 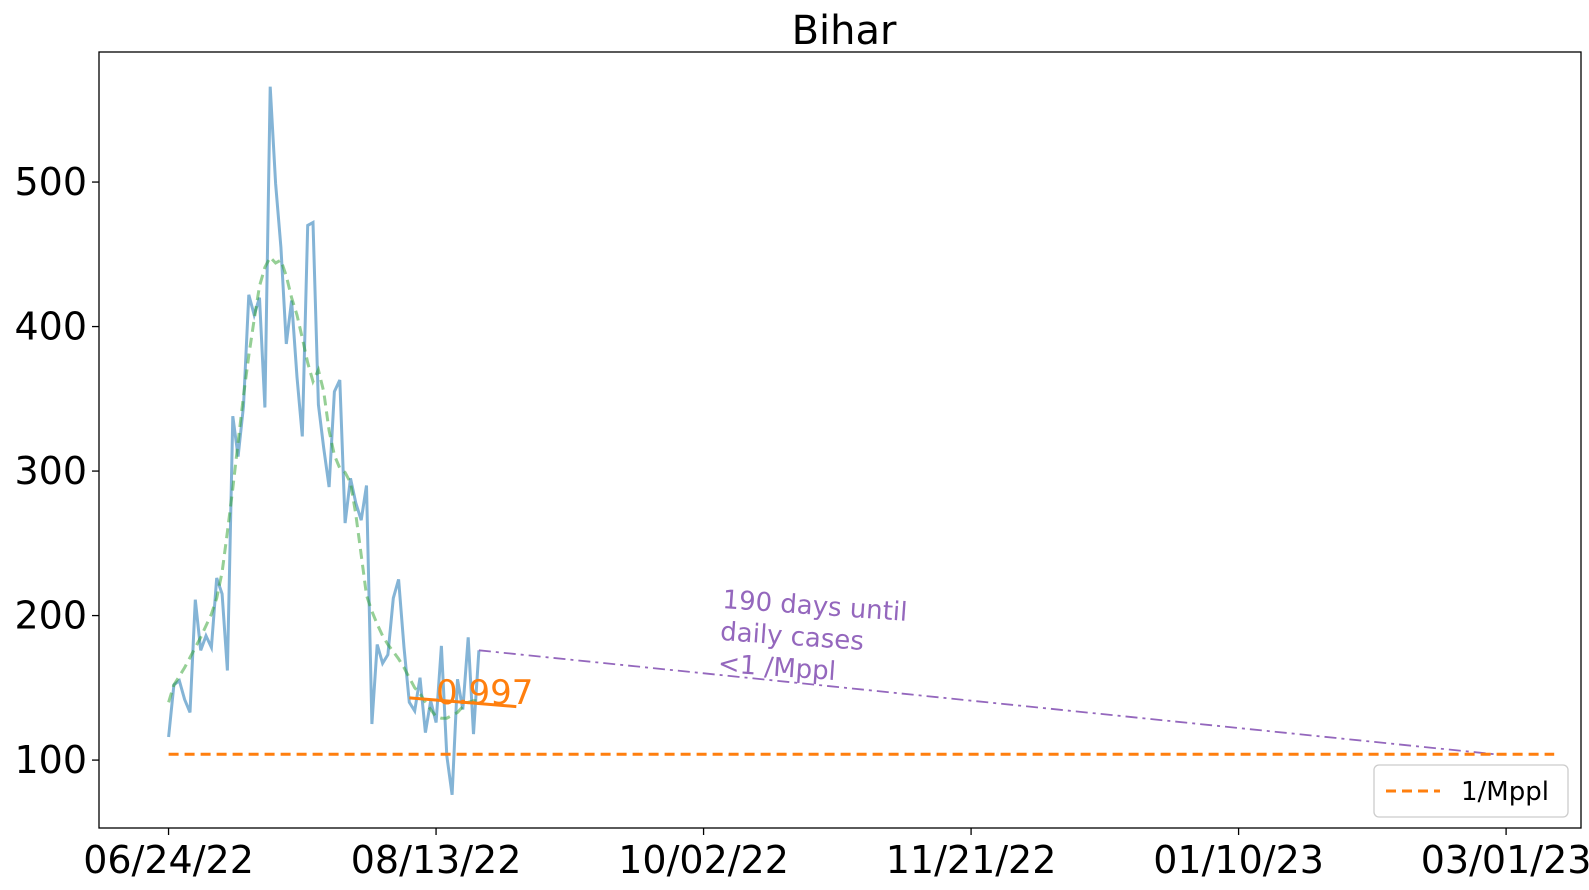 What do you see at coordinates (50, 182) in the screenshot?
I see `y-tick-label: 500` at bounding box center [50, 182].